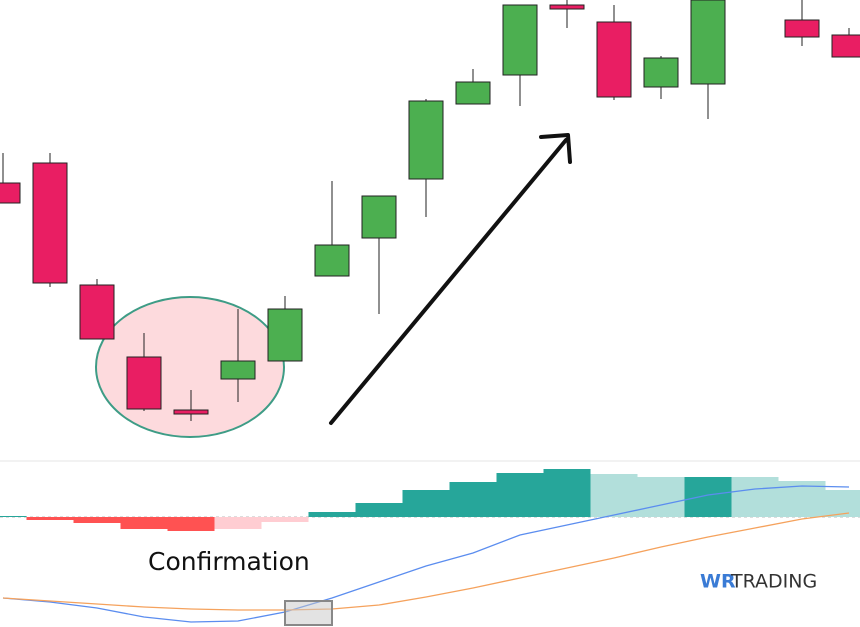  Describe the element at coordinates (190, 367) in the screenshot. I see `highlight-ellipse` at that location.